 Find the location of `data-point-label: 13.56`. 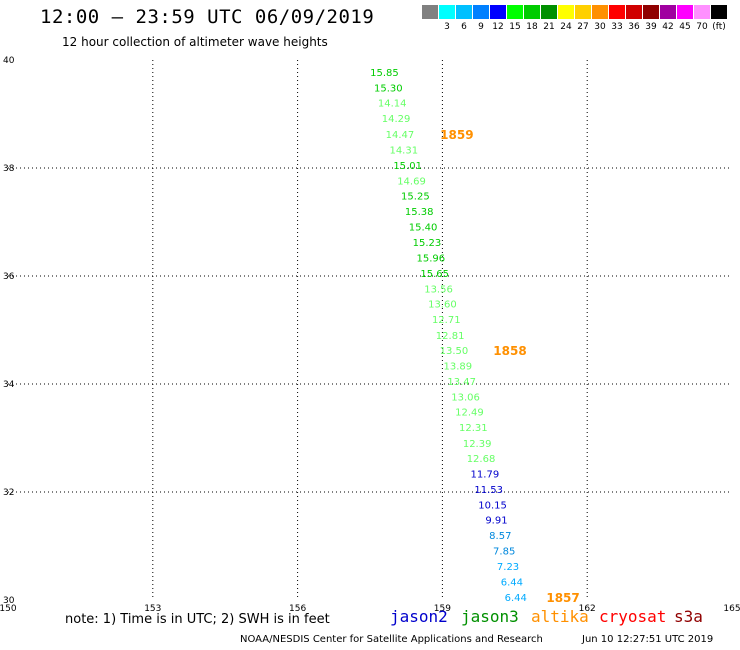

data-point-label: 13.56 is located at coordinates (438, 289).